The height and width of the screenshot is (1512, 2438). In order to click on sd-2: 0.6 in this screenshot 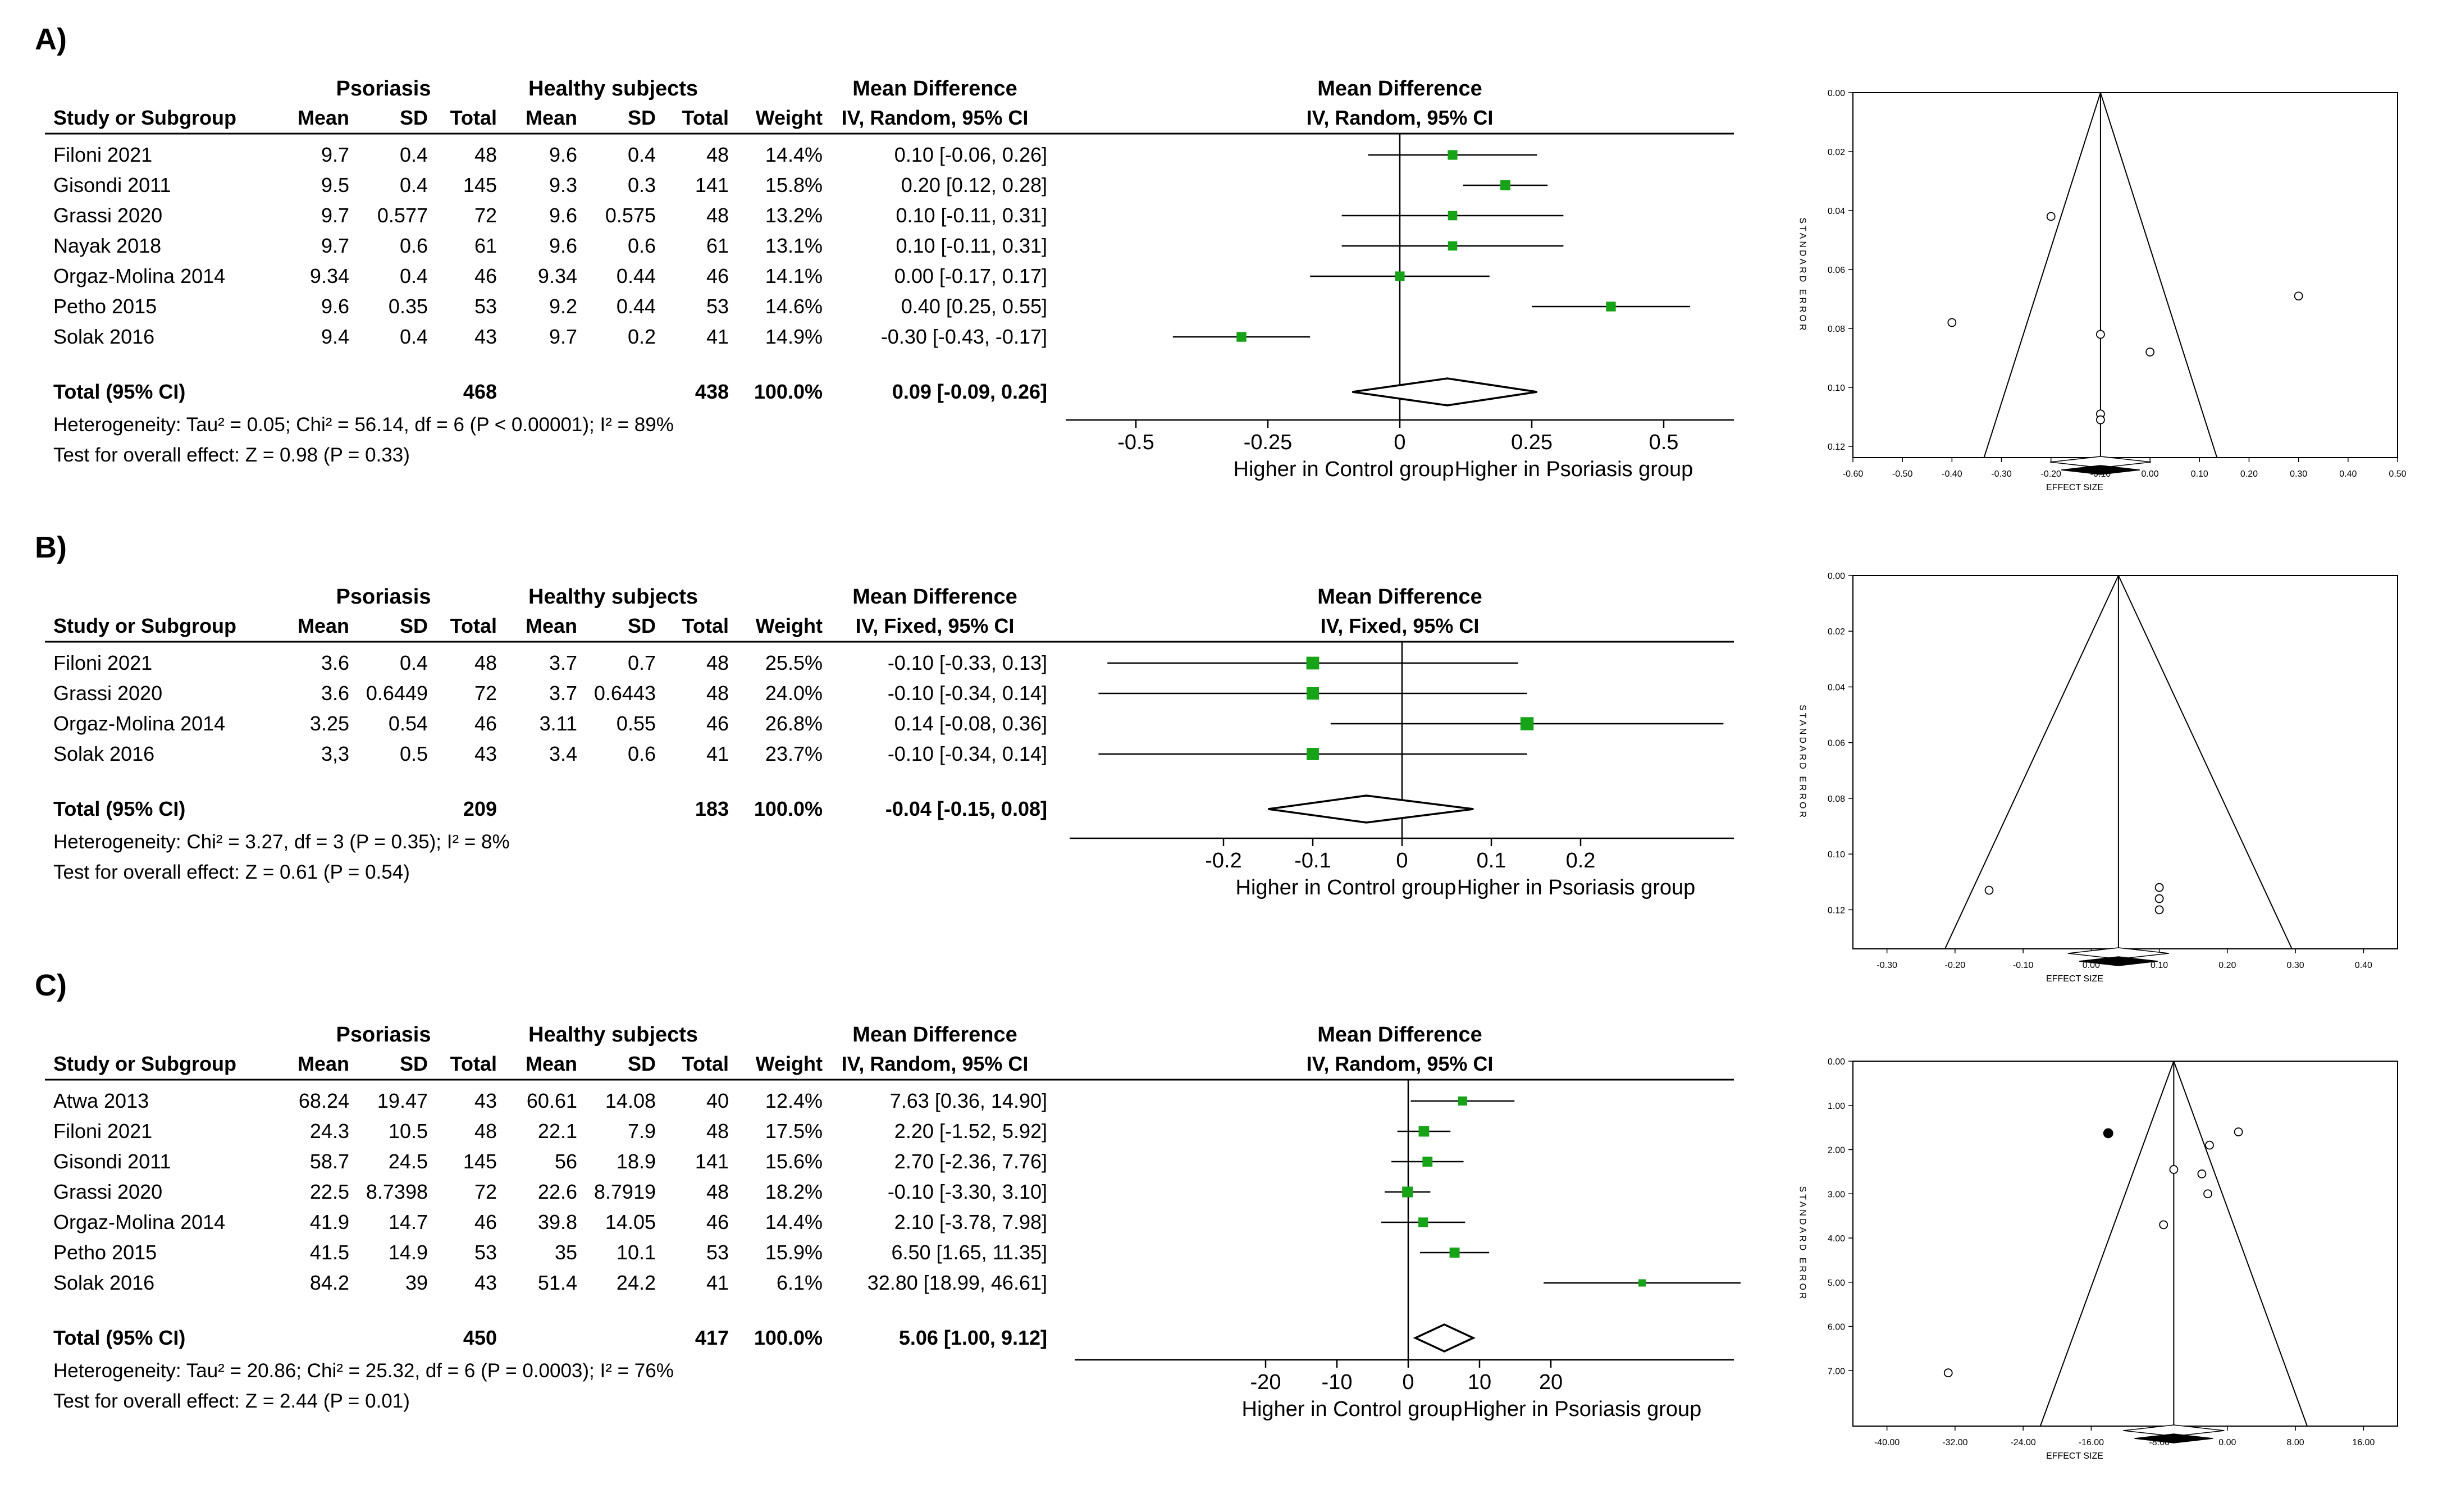, I will do `click(642, 245)`.